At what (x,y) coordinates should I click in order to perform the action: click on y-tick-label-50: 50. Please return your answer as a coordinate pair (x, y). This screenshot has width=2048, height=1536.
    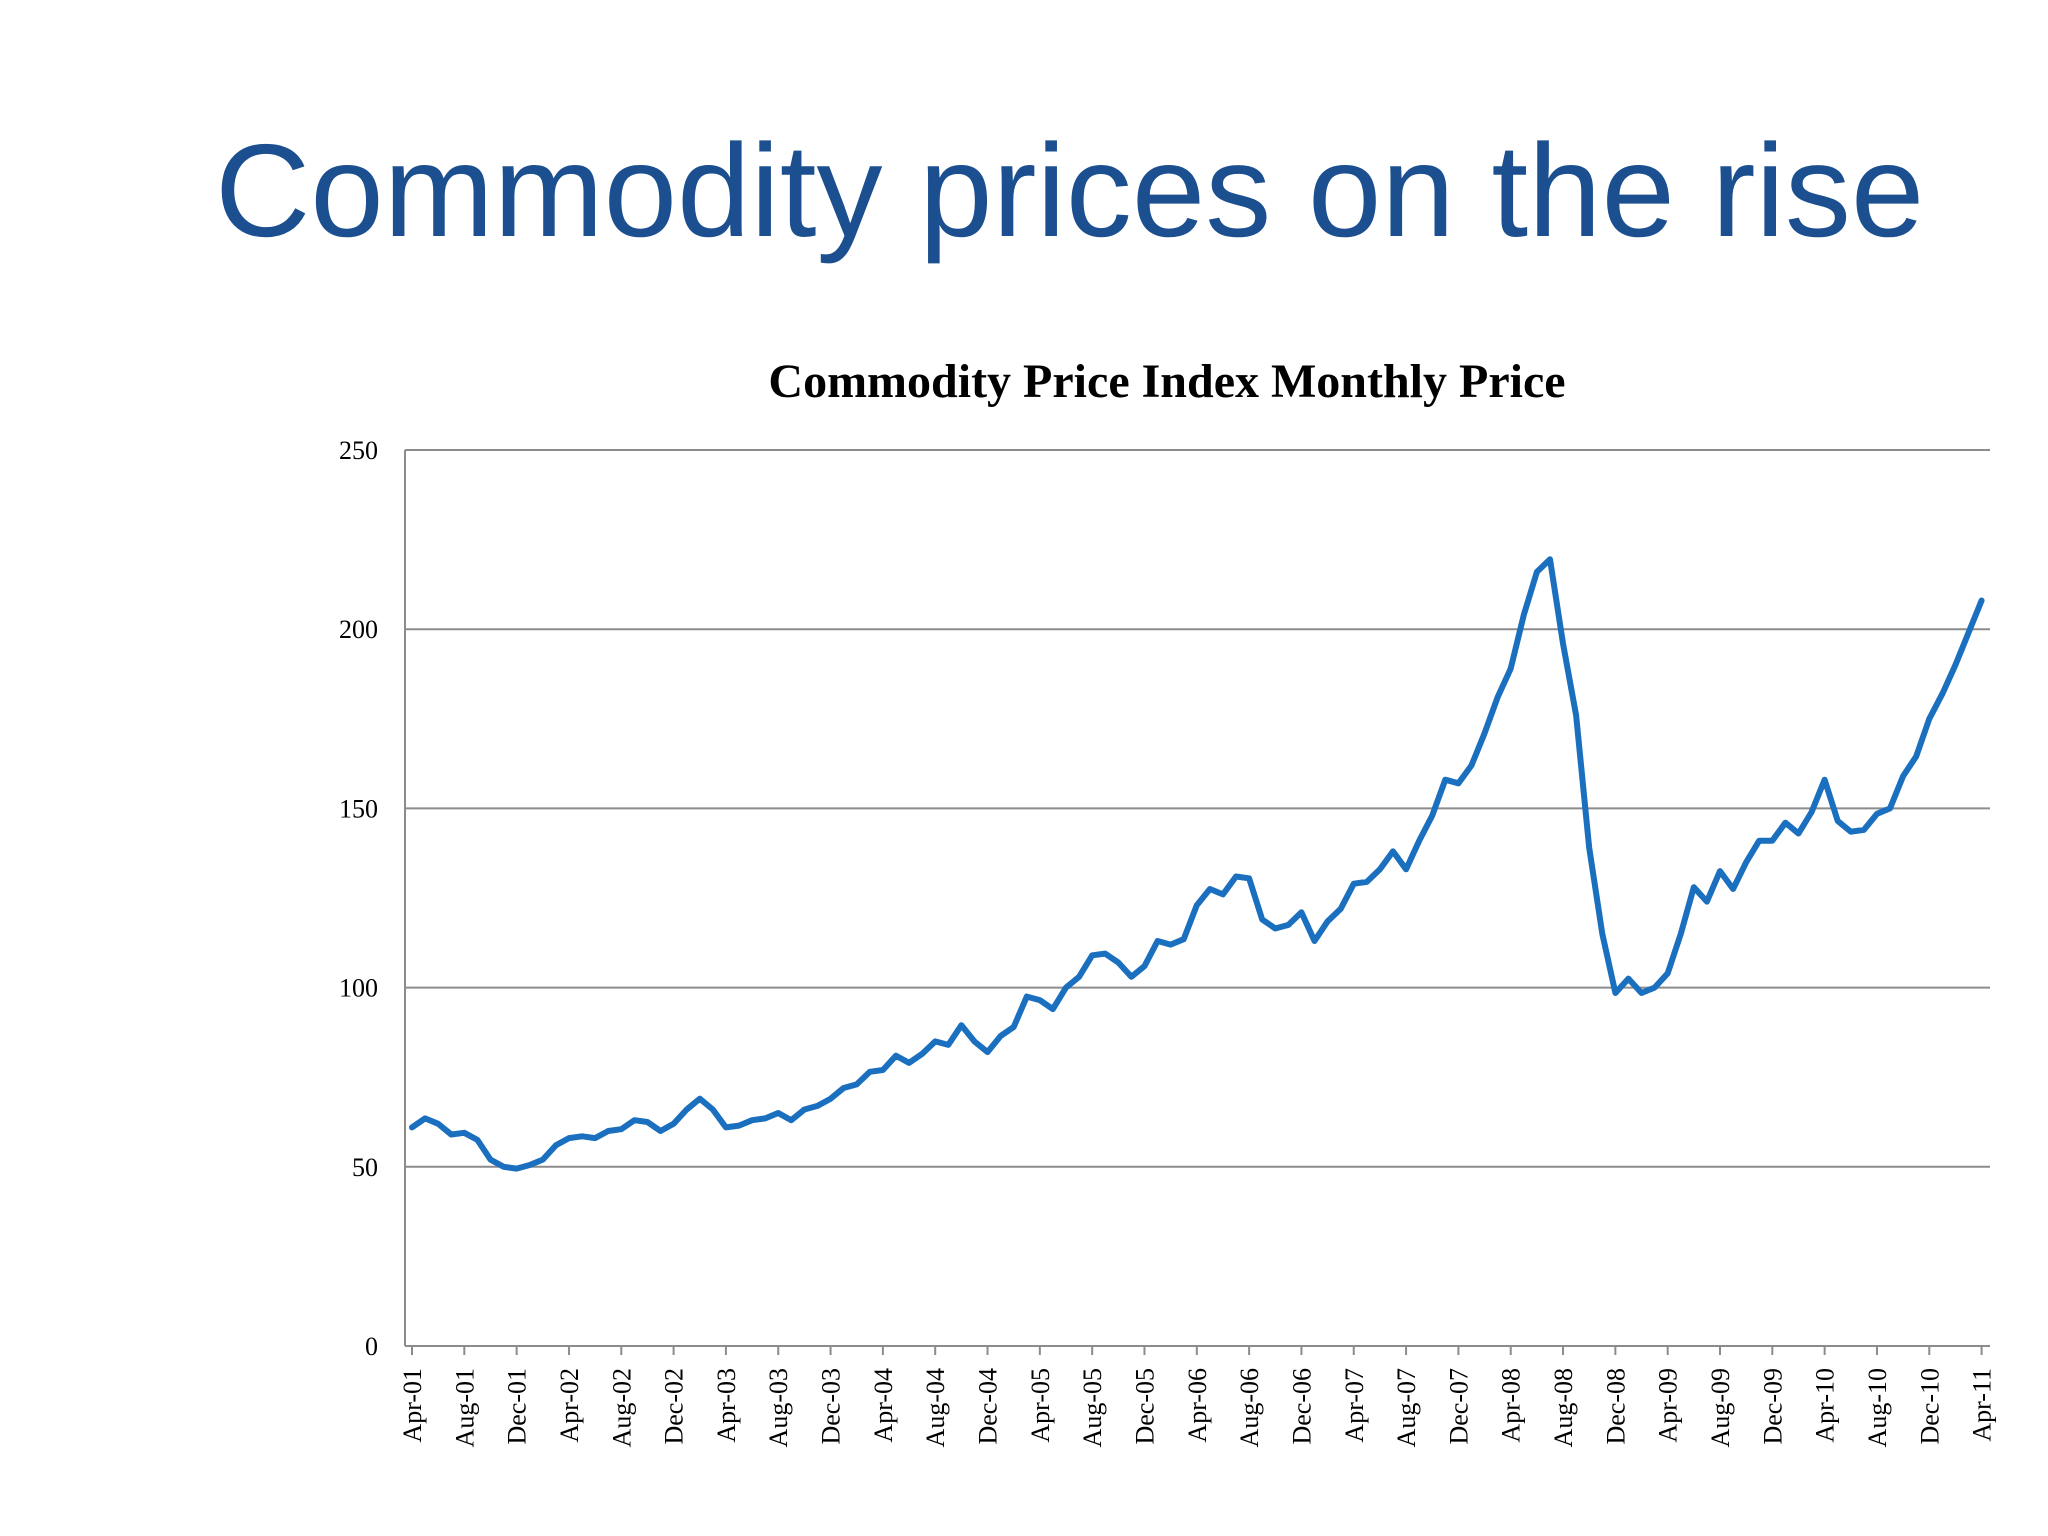
    Looking at the image, I should click on (365, 1167).